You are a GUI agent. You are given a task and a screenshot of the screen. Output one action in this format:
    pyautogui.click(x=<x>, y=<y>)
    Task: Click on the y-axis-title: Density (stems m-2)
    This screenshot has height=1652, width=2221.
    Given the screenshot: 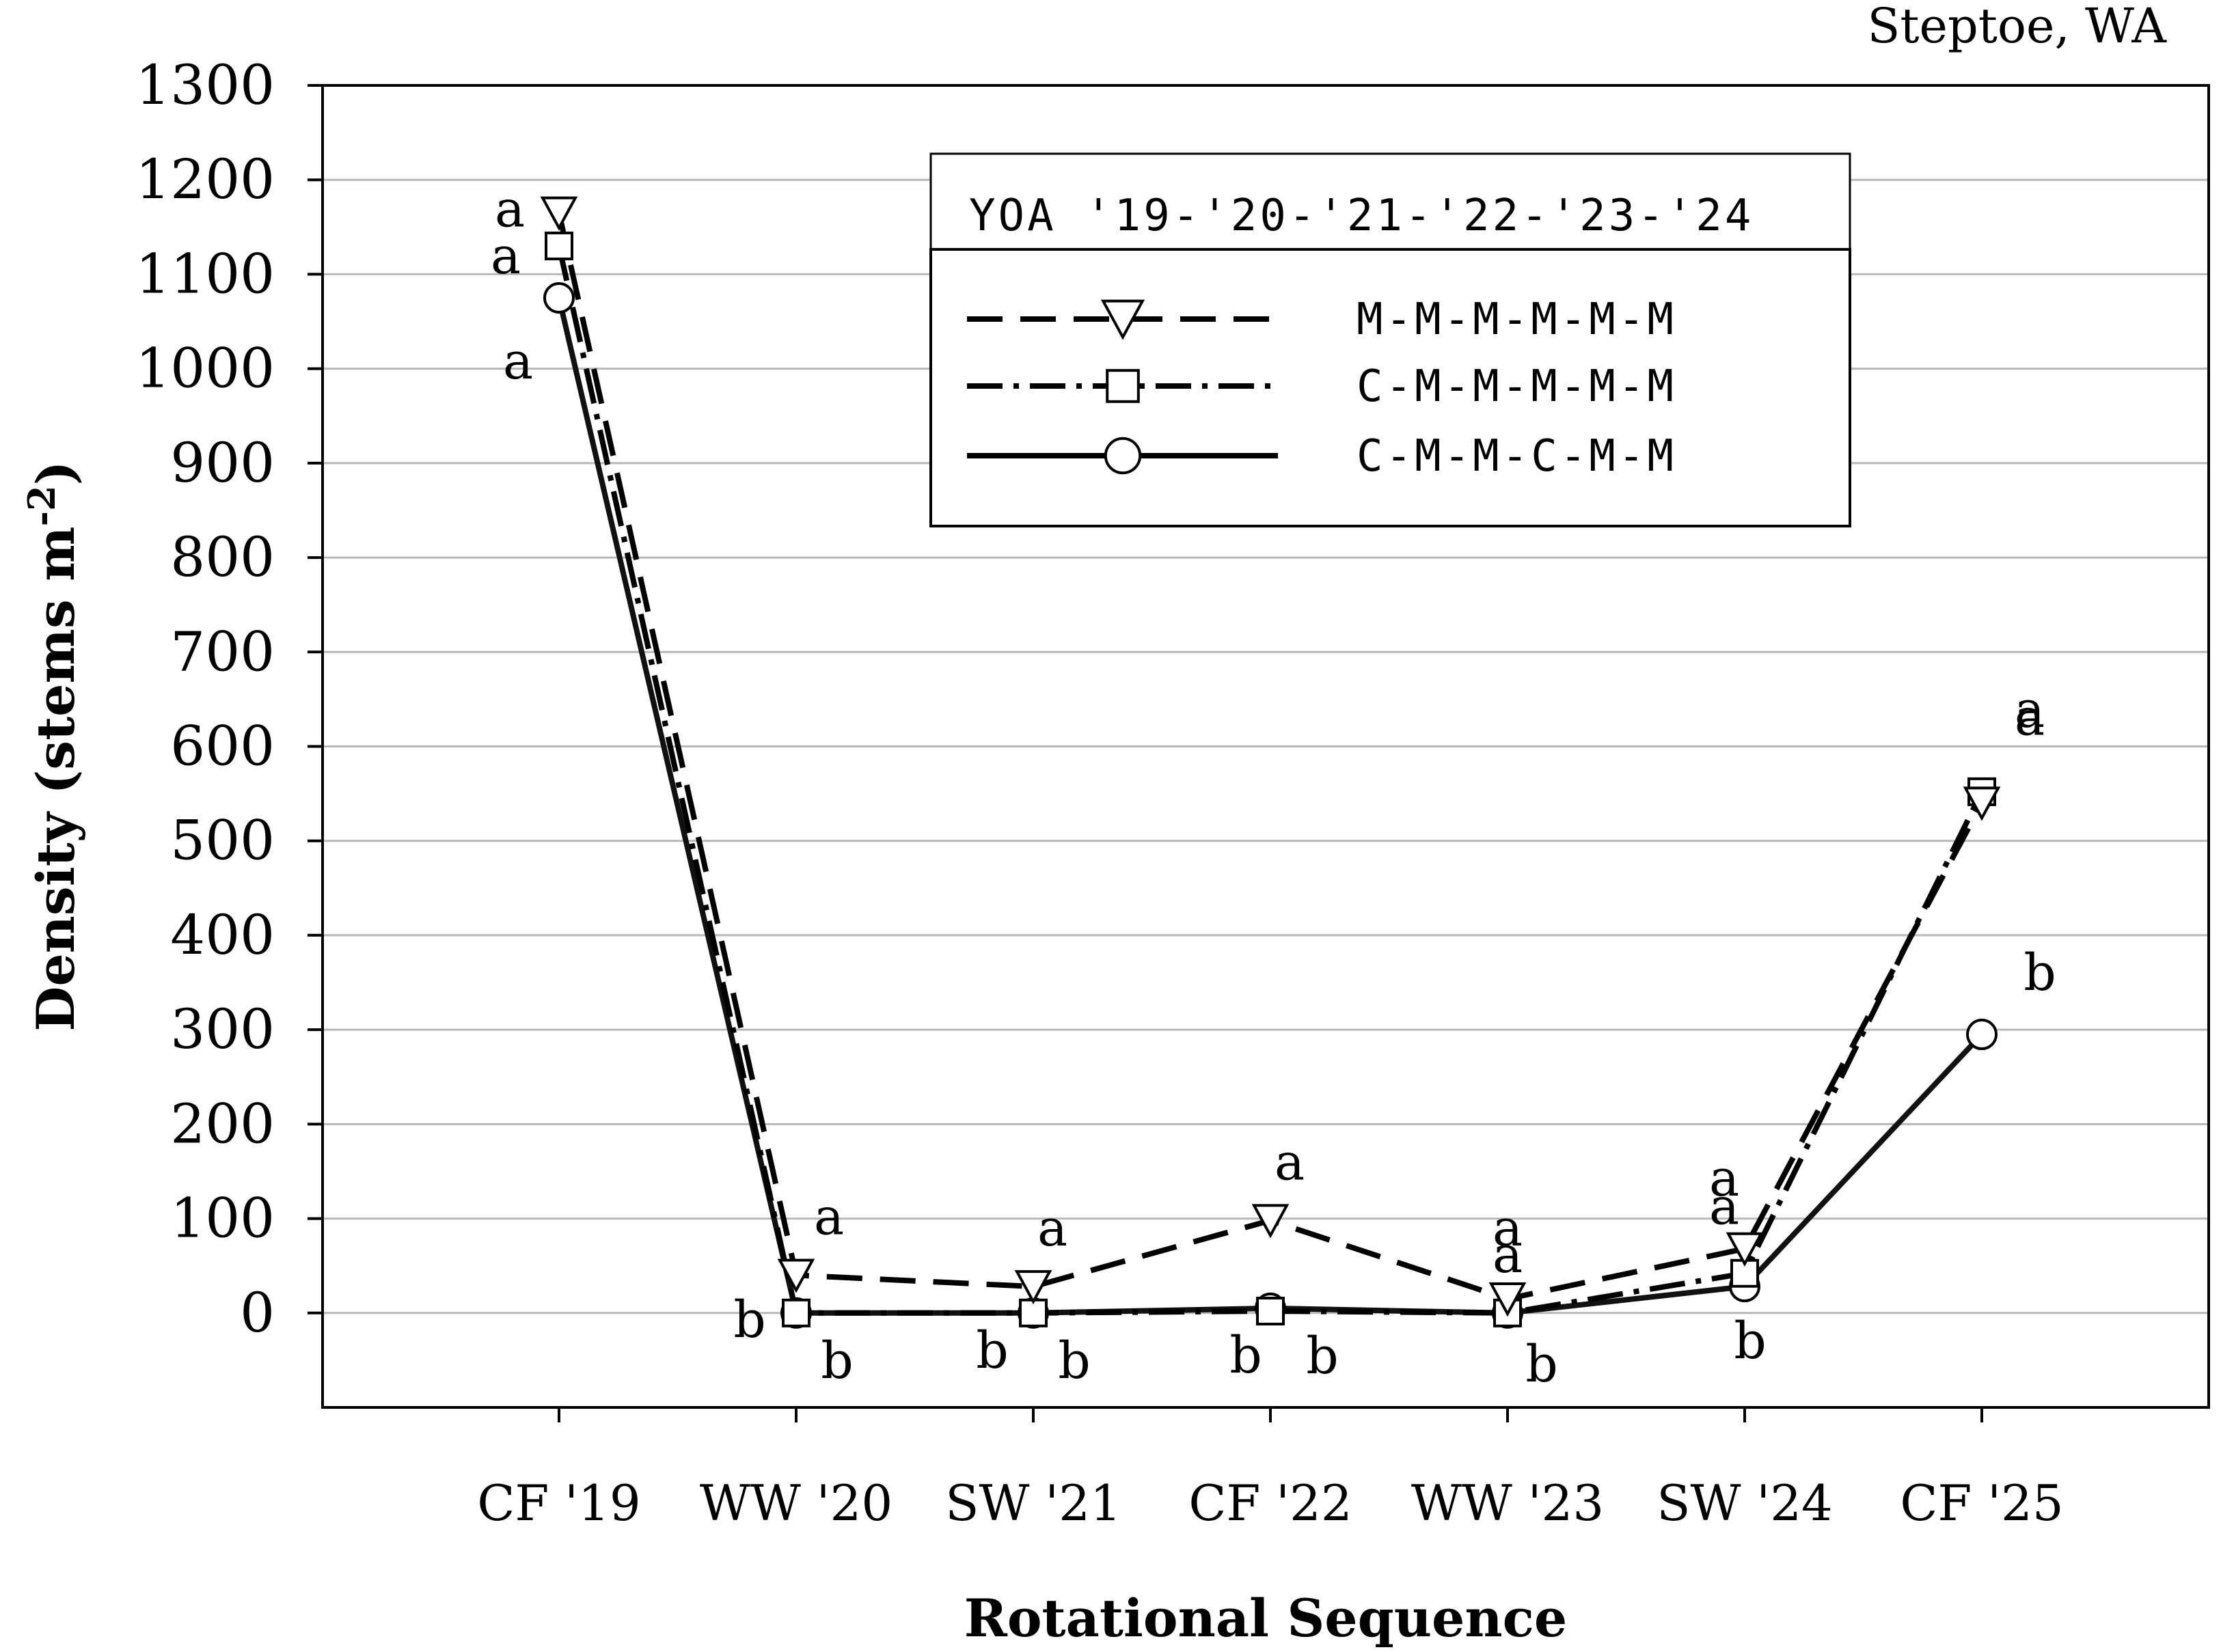 What is the action you would take?
    pyautogui.click(x=53, y=745)
    